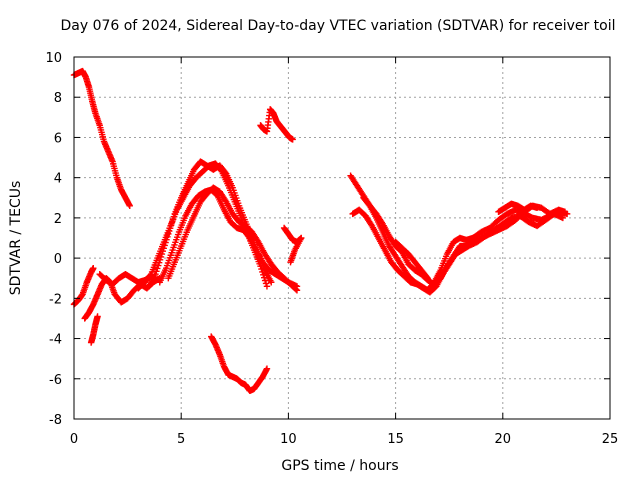  What do you see at coordinates (58, 259) in the screenshot?
I see `y-tick-label: 0` at bounding box center [58, 259].